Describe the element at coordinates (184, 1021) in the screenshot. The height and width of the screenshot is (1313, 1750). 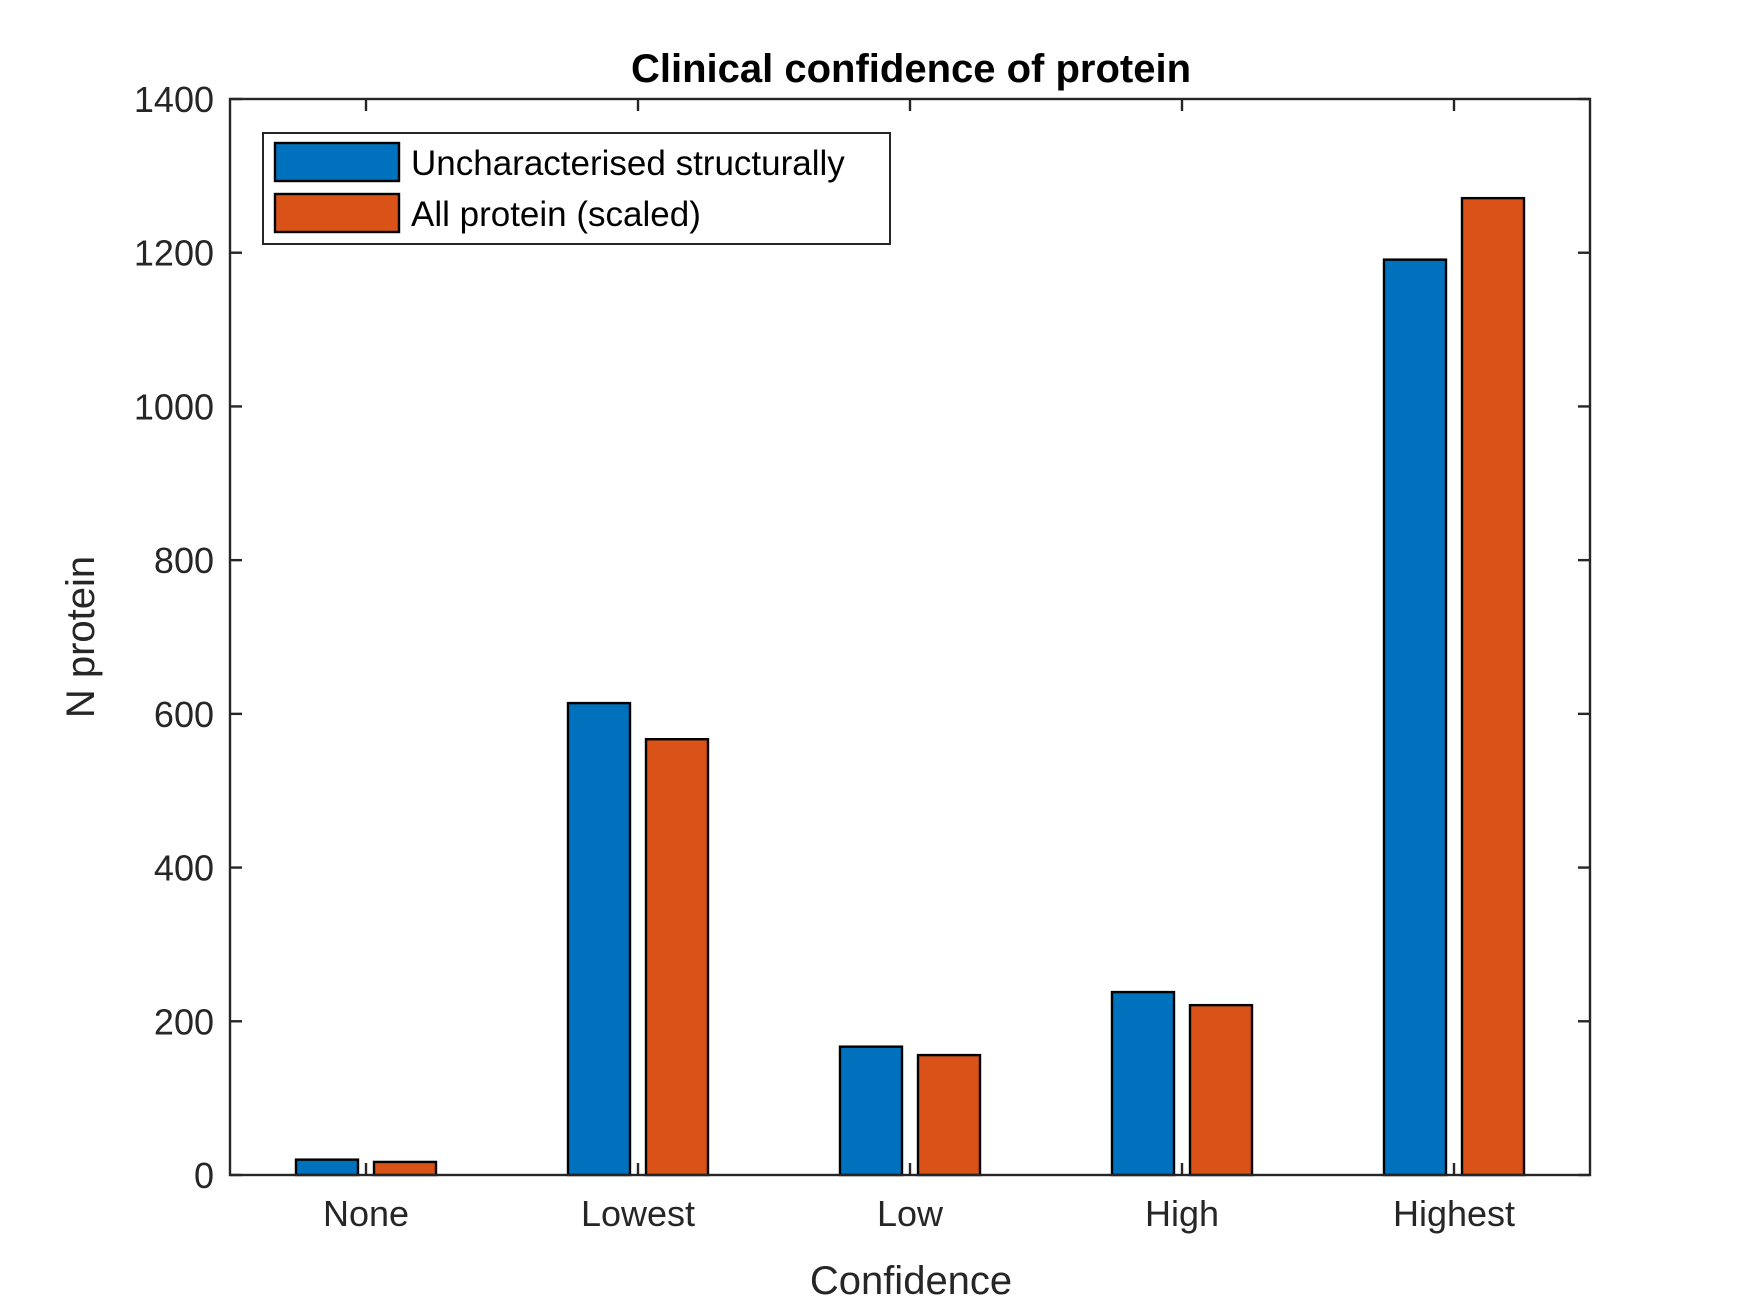
I see `y-tick-label: 200` at that location.